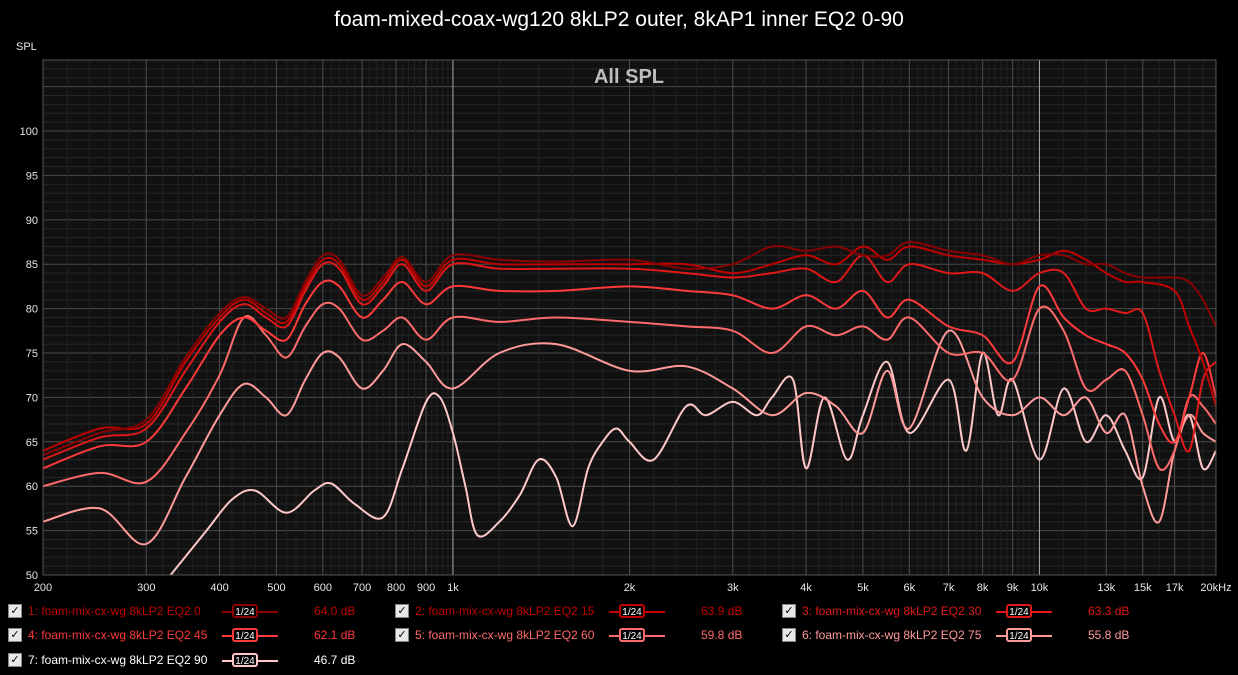 The image size is (1238, 675). What do you see at coordinates (32, 310) in the screenshot?
I see `y-tick-label: 80` at bounding box center [32, 310].